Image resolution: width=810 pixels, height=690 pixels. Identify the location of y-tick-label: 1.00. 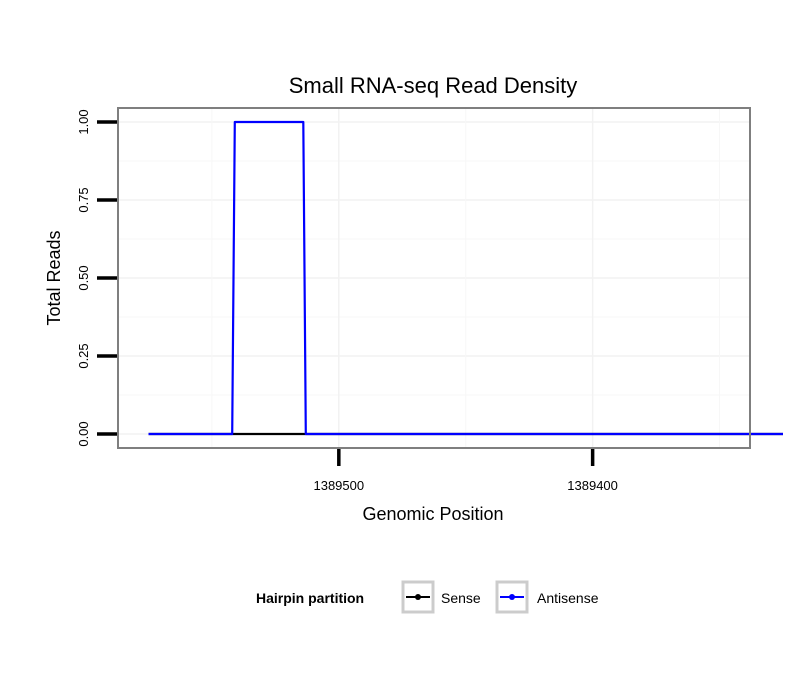
(83, 121).